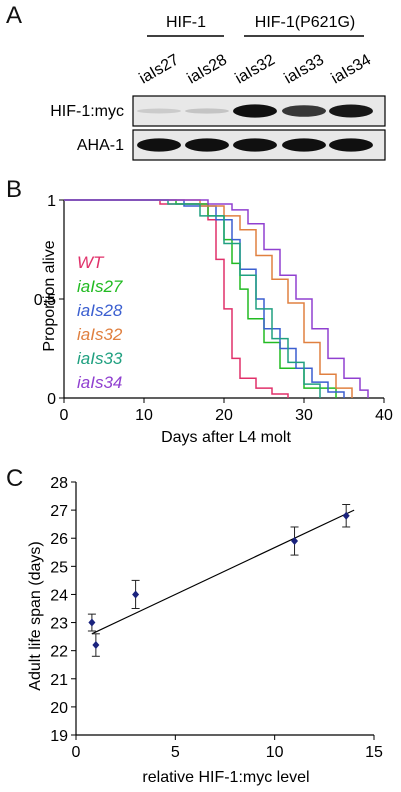 This screenshot has width=401, height=792. Describe the element at coordinates (231, 145) in the screenshot. I see `blot-row: AHA-1` at that location.